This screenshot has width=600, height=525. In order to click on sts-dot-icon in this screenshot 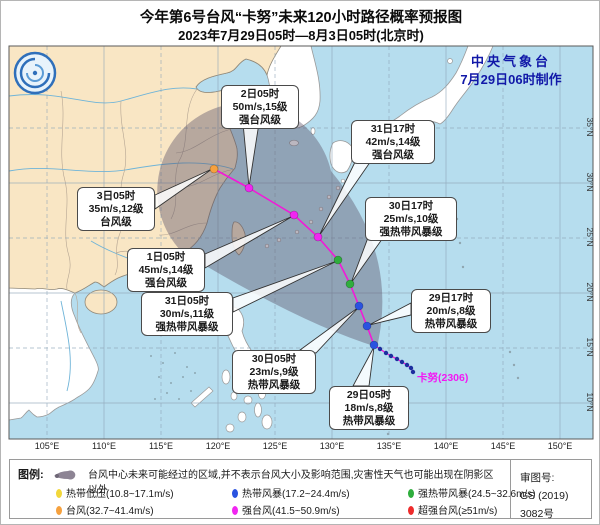, I will do `click(411, 493)`.